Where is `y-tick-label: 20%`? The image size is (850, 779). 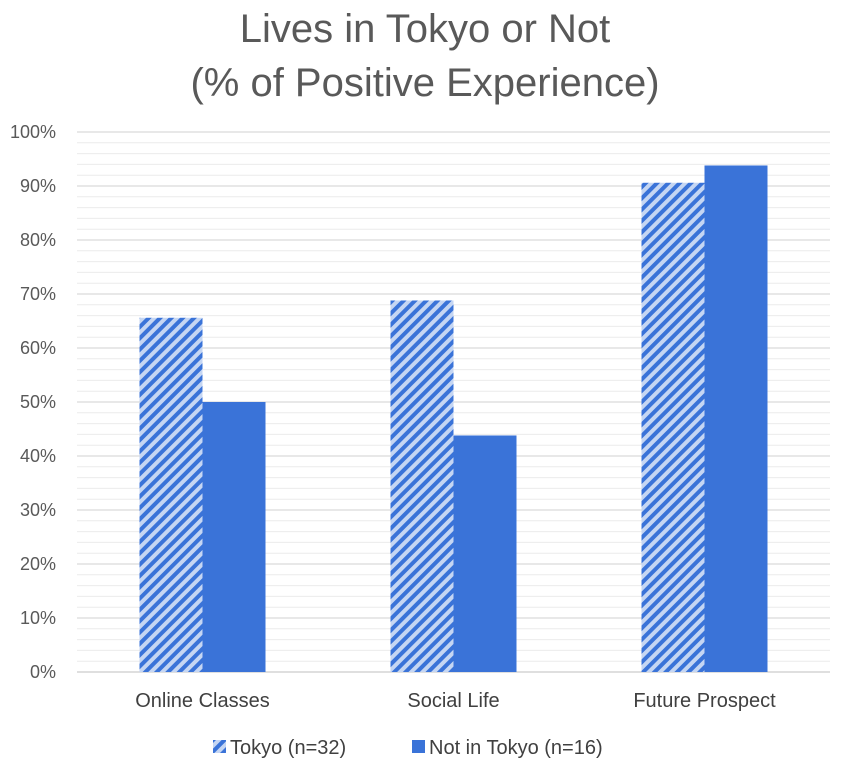 y-tick-label: 20% is located at coordinates (38, 564).